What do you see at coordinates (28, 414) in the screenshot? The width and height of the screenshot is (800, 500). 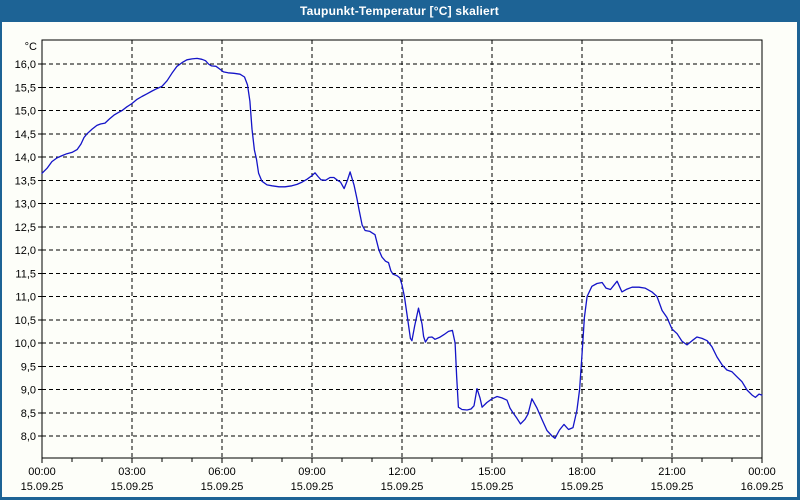 I see `y-tick-label: 8,5` at bounding box center [28, 414].